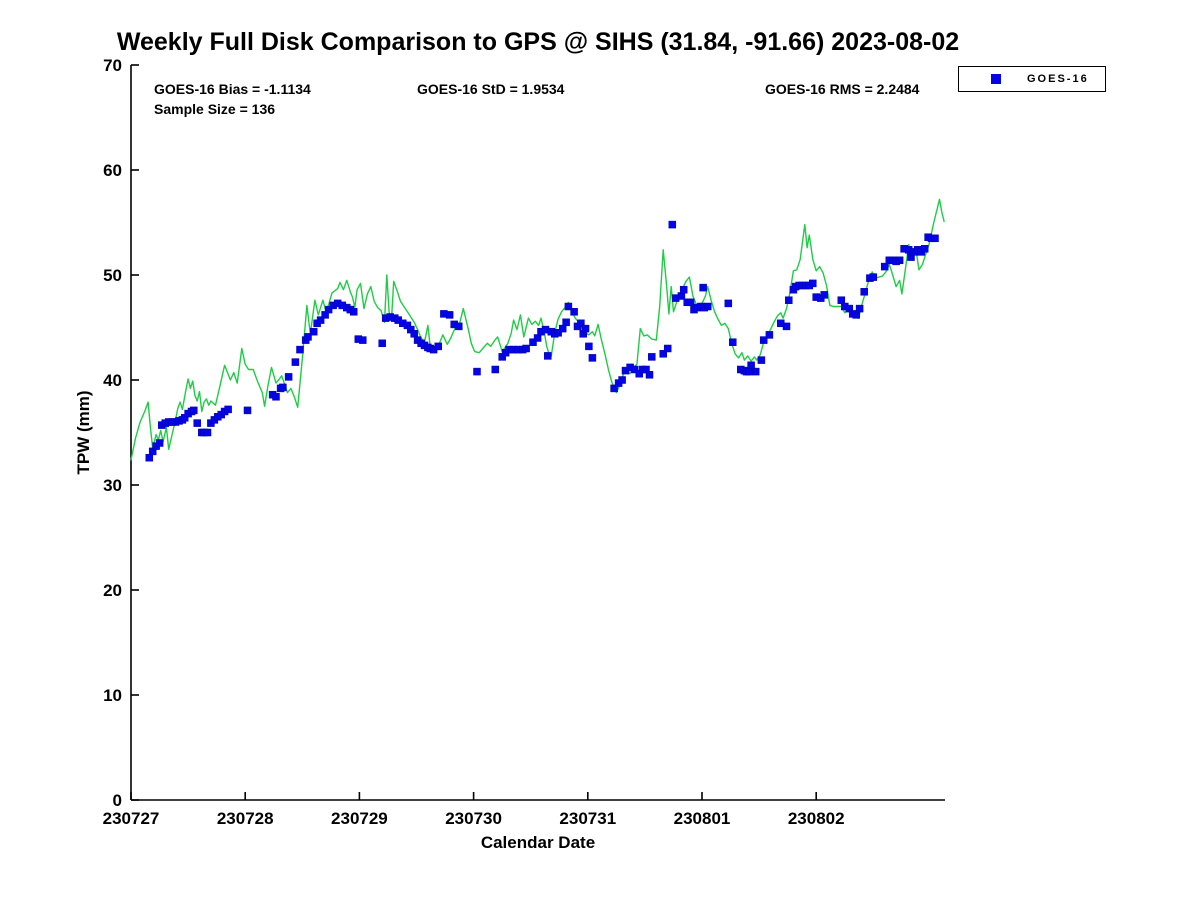 The width and height of the screenshot is (1200, 900). Describe the element at coordinates (112, 380) in the screenshot. I see `y-tick-label: 40` at that location.